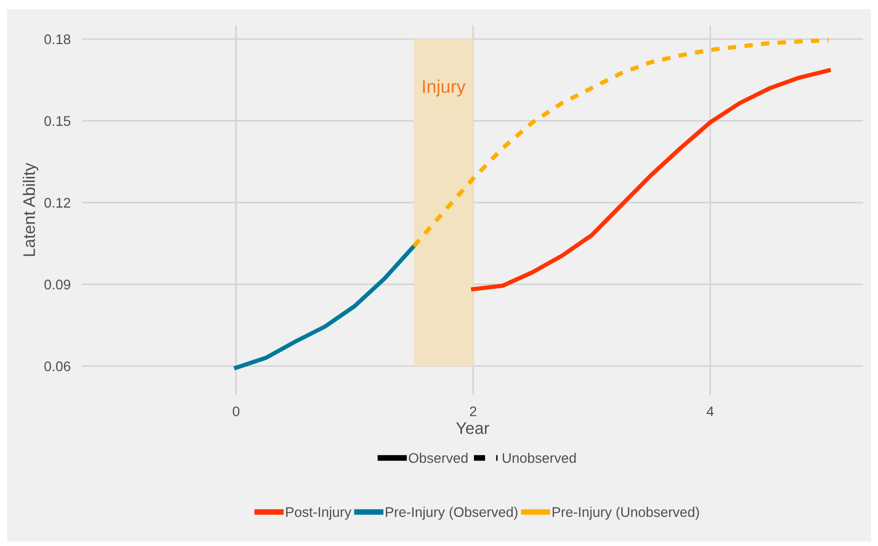  I want to click on text: Unobserved, so click(539, 457).